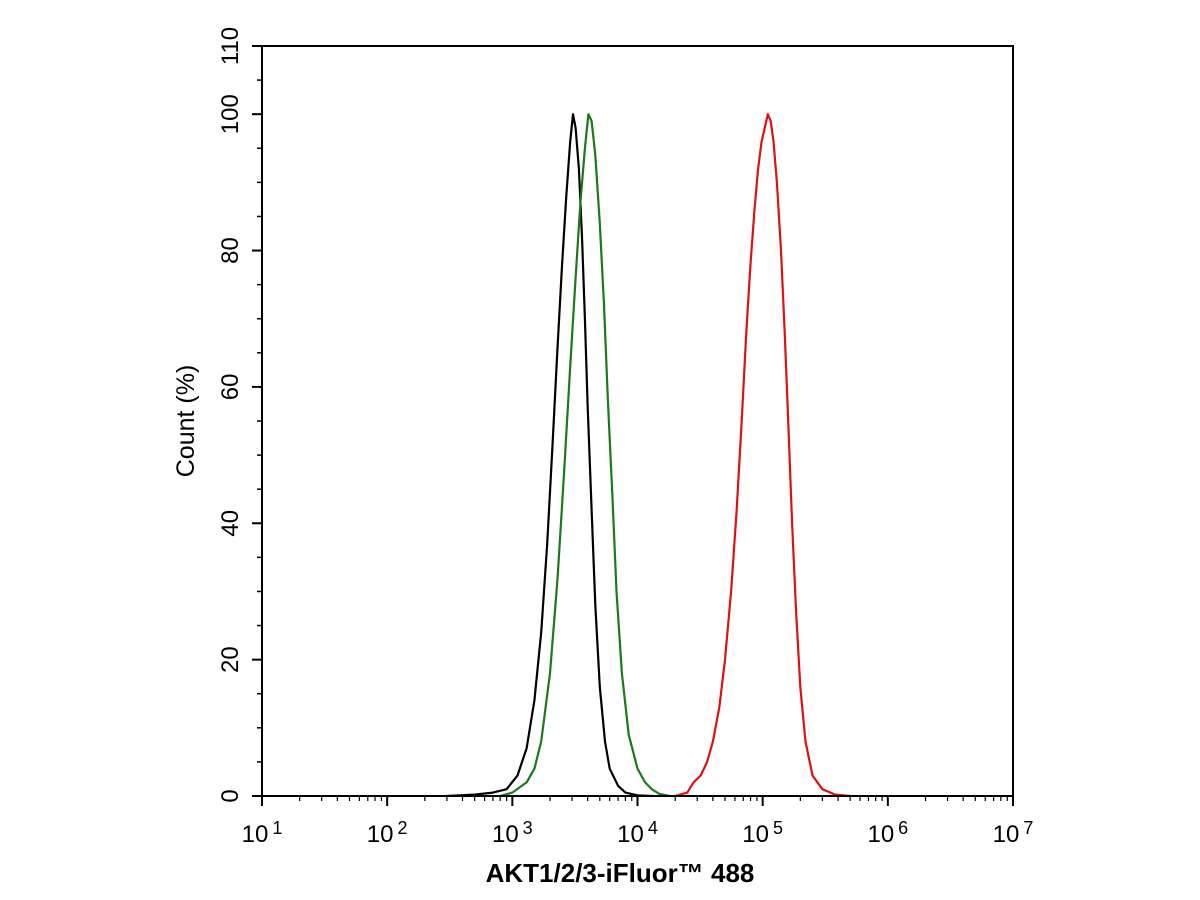 The image size is (1200, 900). I want to click on x-tick-label: 10 4, so click(637, 833).